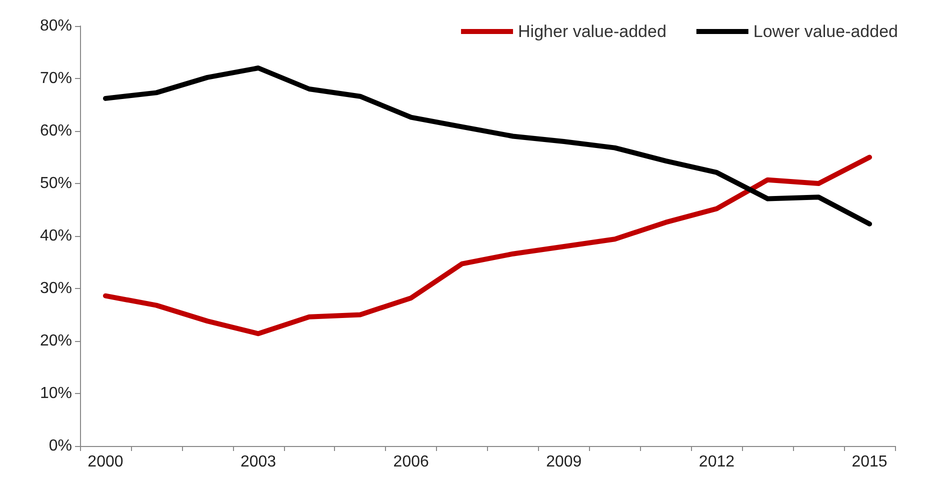 This screenshot has height=502, width=925. I want to click on x-tick-label: 2006, so click(411, 462).